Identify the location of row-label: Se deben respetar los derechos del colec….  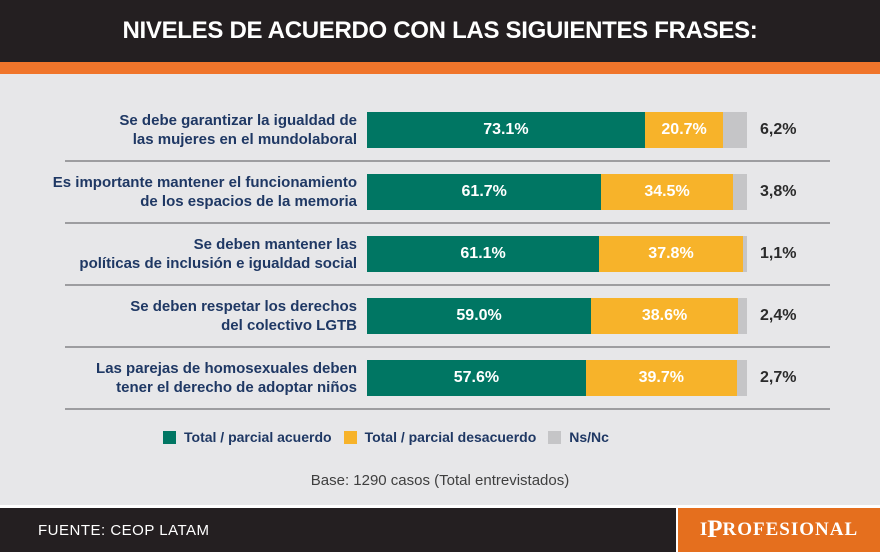
(216, 316).